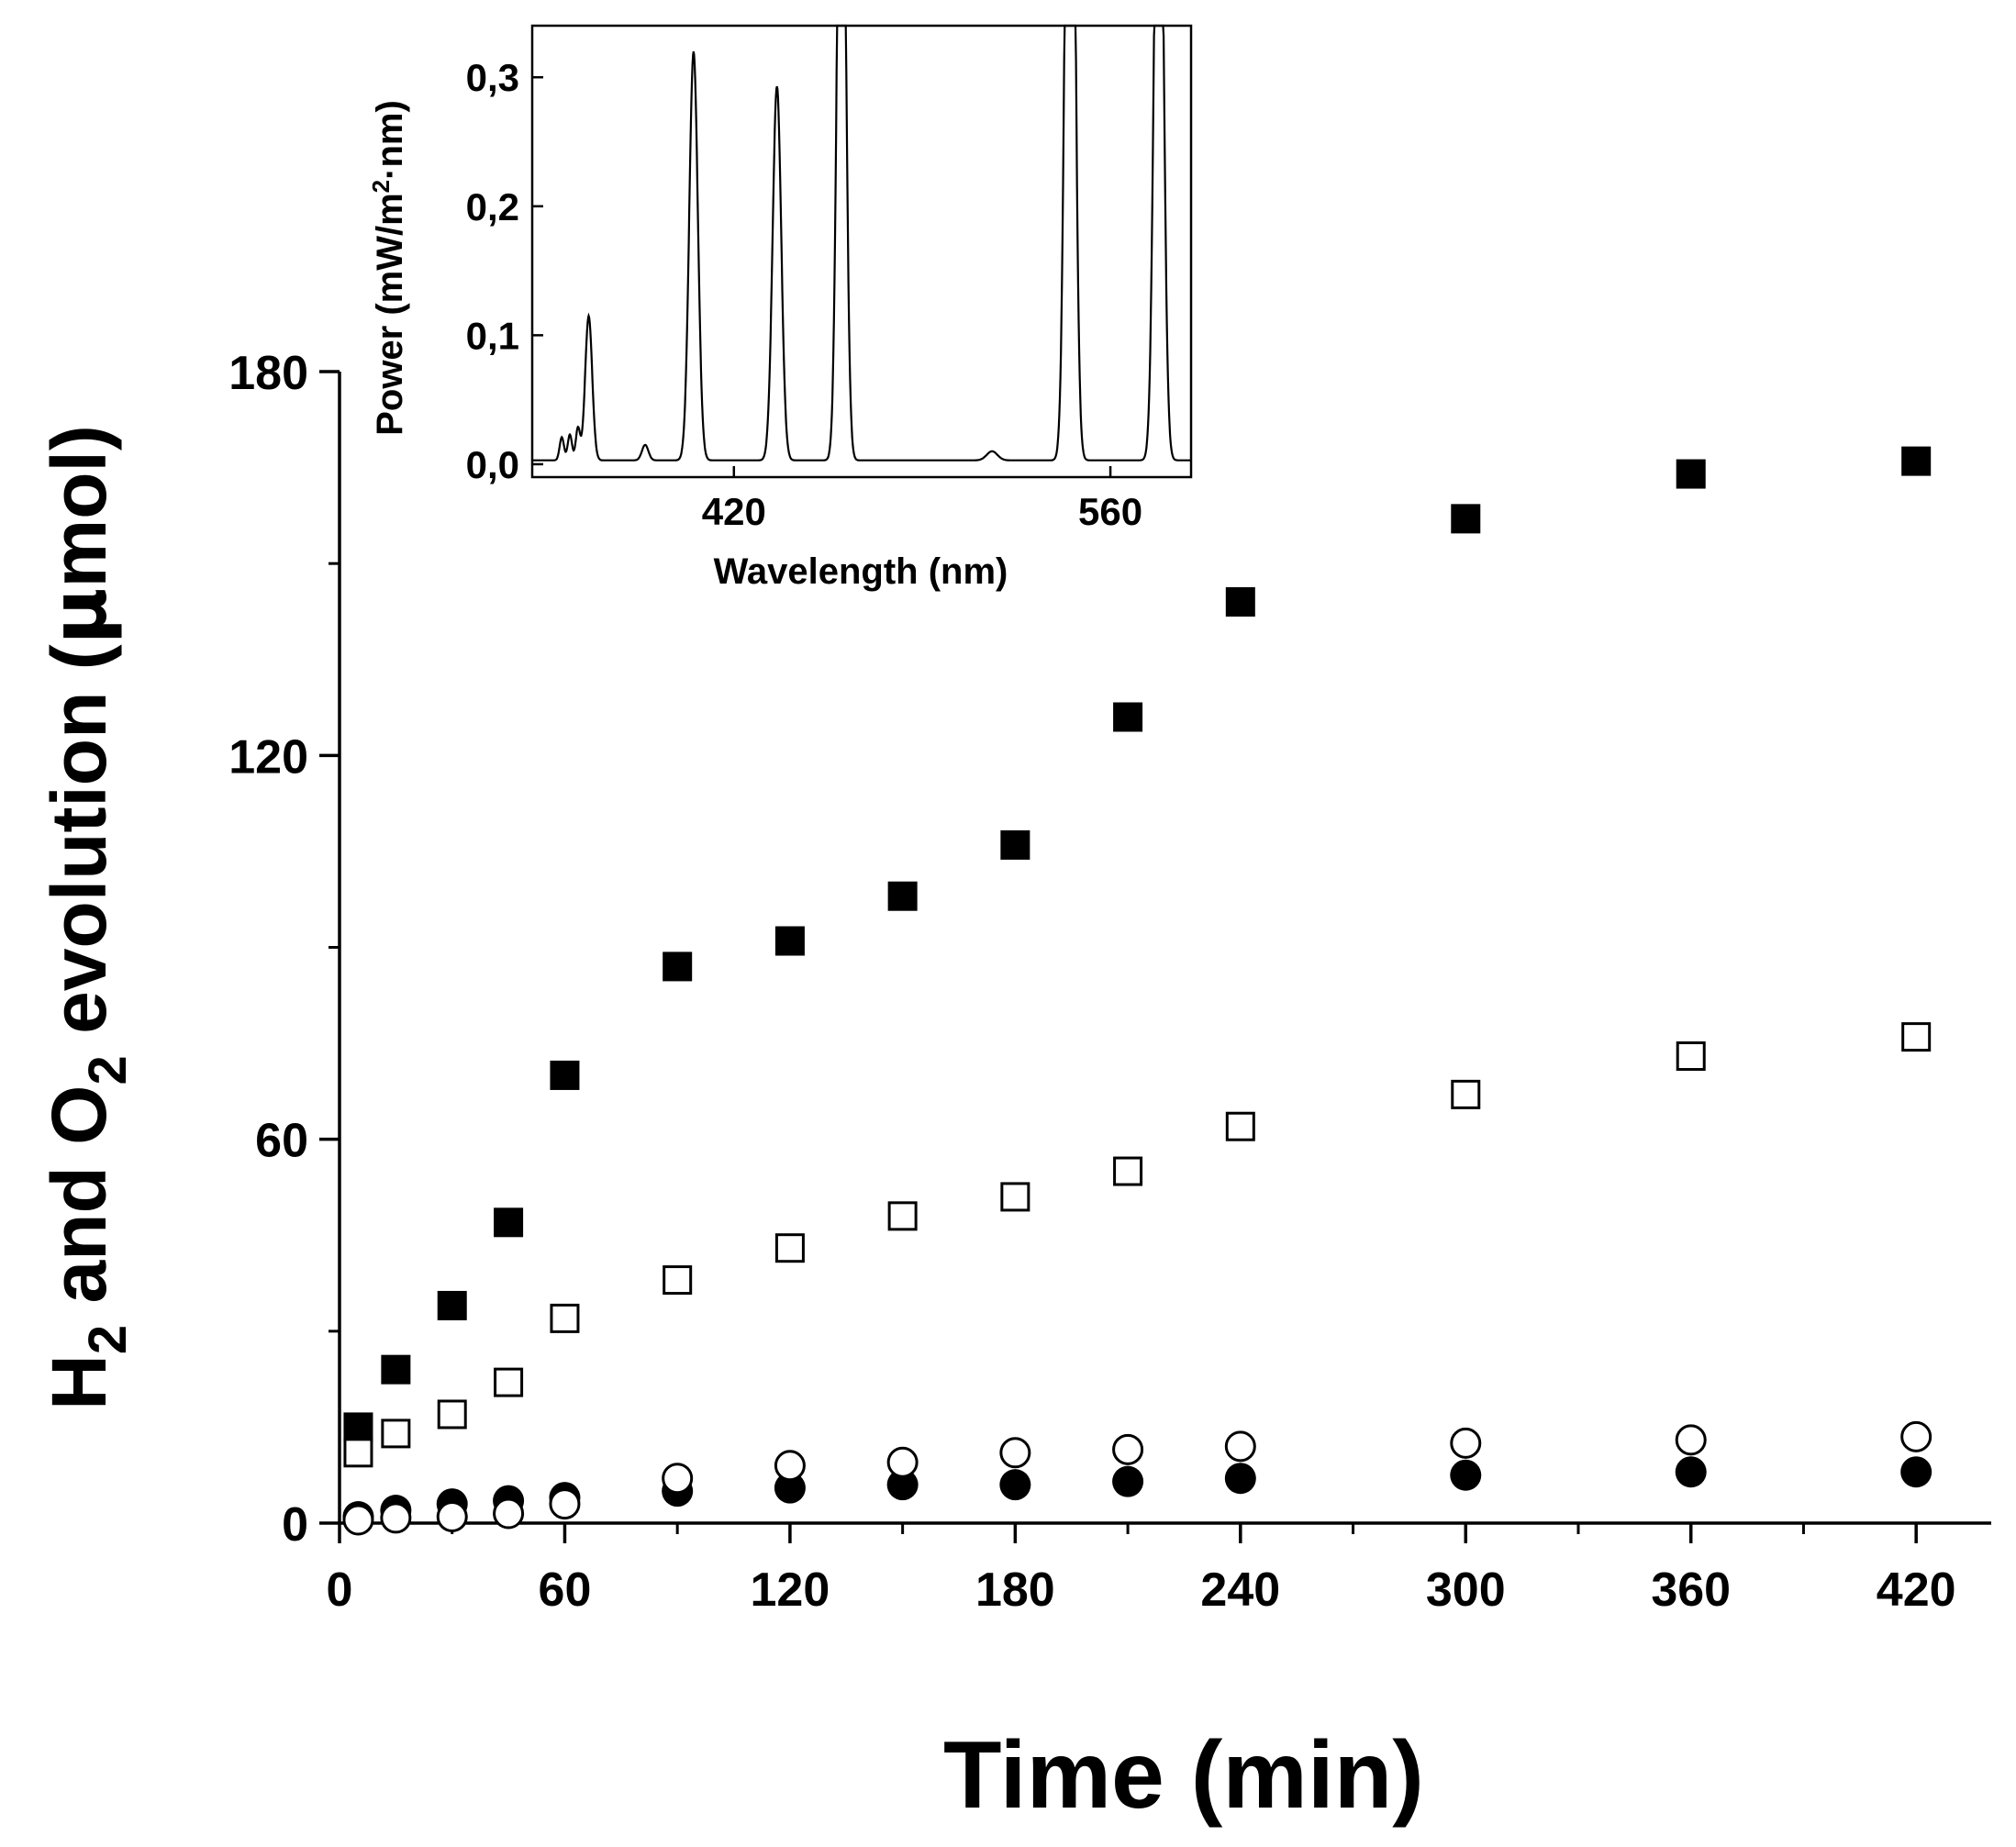 Image resolution: width=2016 pixels, height=1847 pixels. Describe the element at coordinates (284, 949) in the screenshot. I see `y-ticks: 0 60 120 180` at that location.